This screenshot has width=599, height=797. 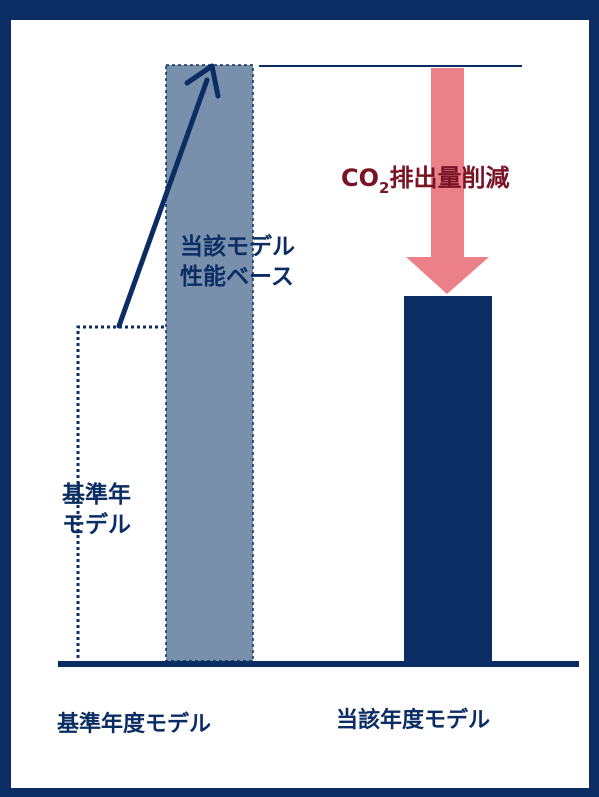 What do you see at coordinates (209, 363) in the screenshot?
I see `performance-base-bar` at bounding box center [209, 363].